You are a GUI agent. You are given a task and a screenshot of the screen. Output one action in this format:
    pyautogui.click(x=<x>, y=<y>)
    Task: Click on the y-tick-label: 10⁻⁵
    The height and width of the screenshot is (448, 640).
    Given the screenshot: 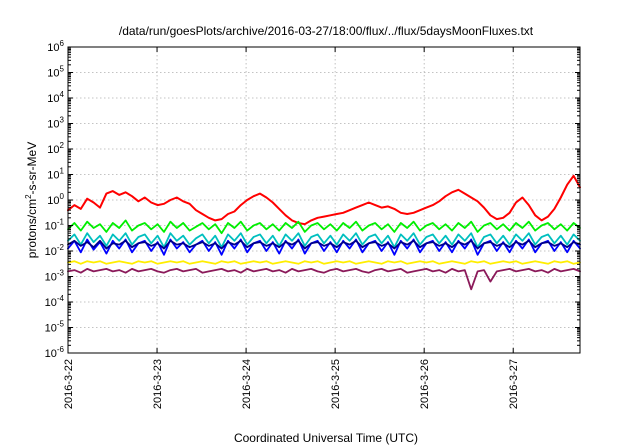 What is the action you would take?
    pyautogui.click(x=55, y=327)
    